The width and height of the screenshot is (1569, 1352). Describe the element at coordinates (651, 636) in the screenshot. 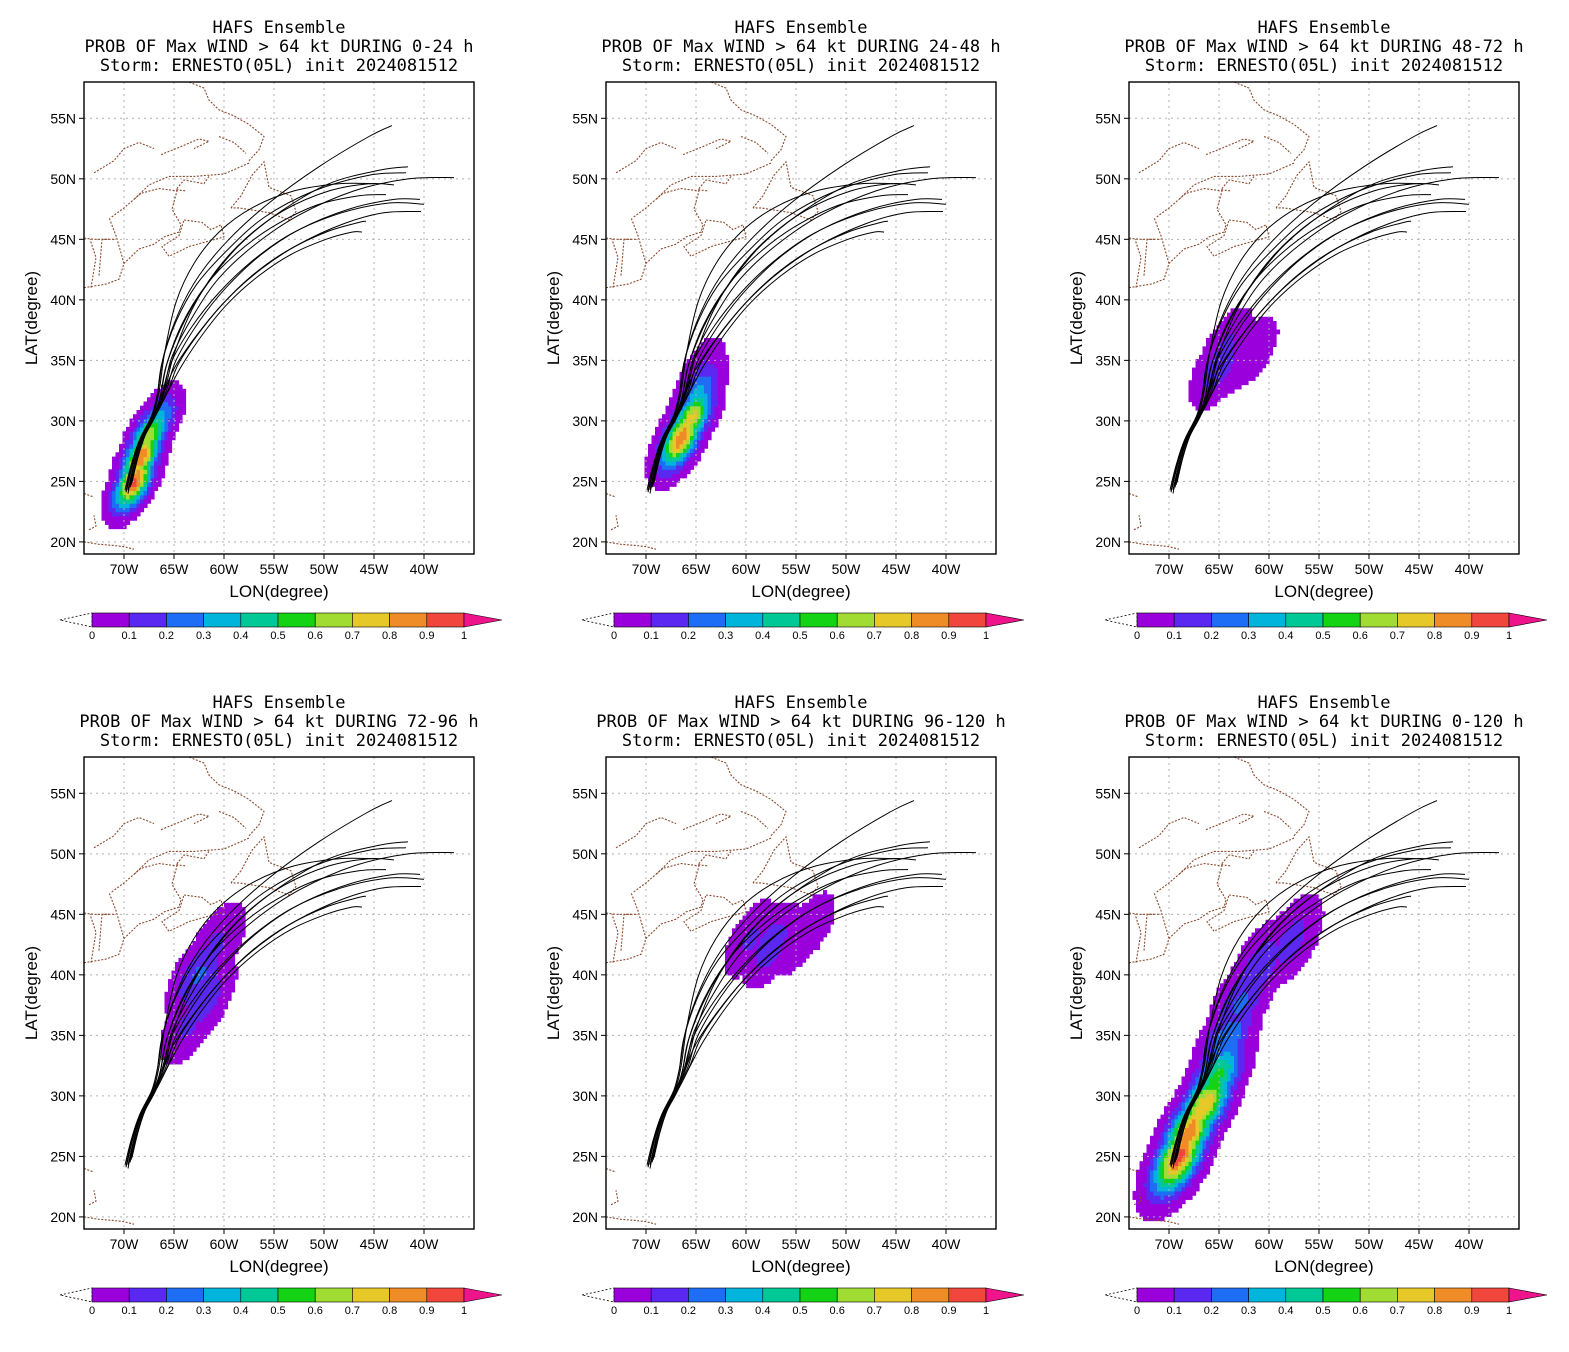

I see `colorbar-label: 0.1` at that location.